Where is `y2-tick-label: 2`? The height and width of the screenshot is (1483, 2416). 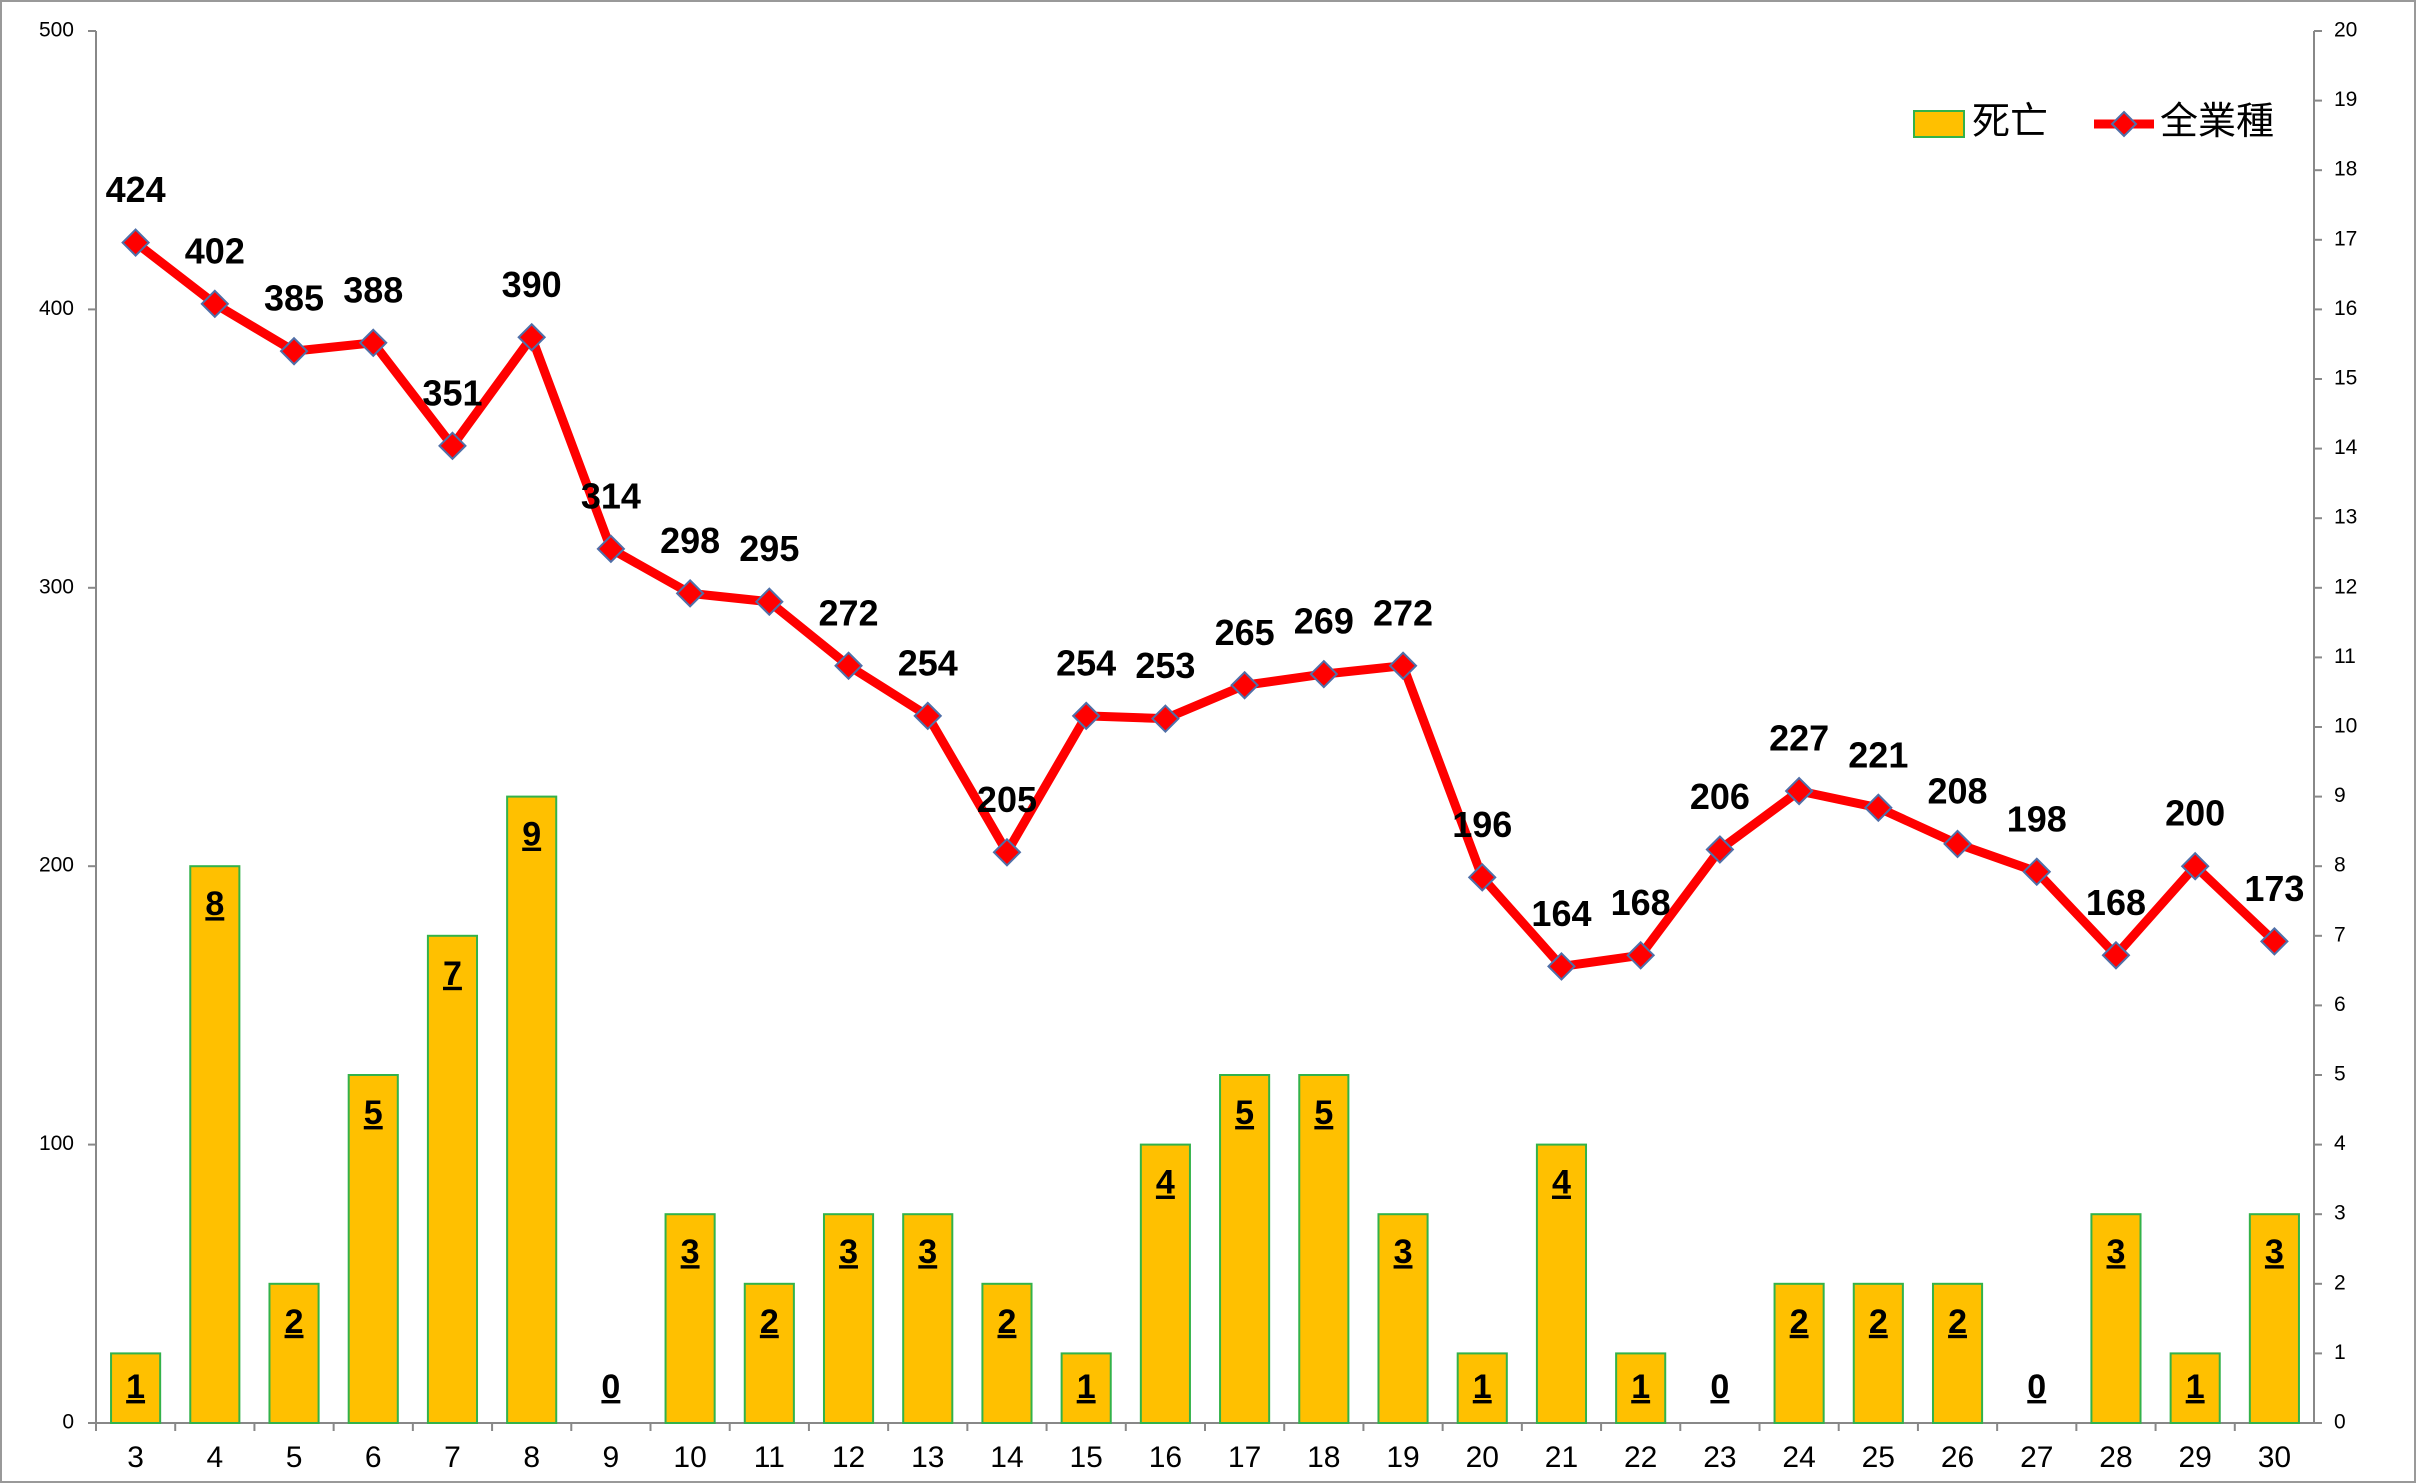 y2-tick-label: 2 is located at coordinates (2340, 1282).